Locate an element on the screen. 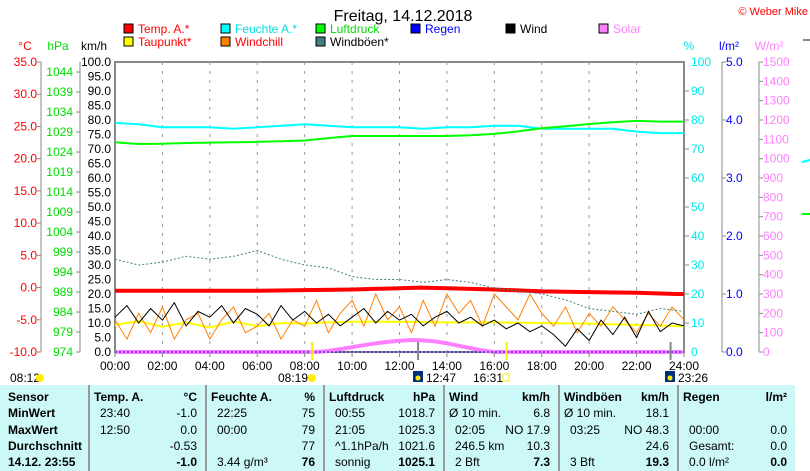  cell-value: NO 17.9 is located at coordinates (527, 430).